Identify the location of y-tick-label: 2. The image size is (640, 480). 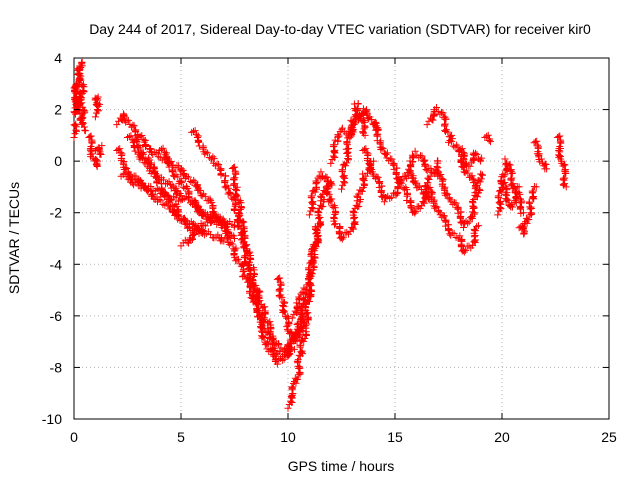
(58, 110).